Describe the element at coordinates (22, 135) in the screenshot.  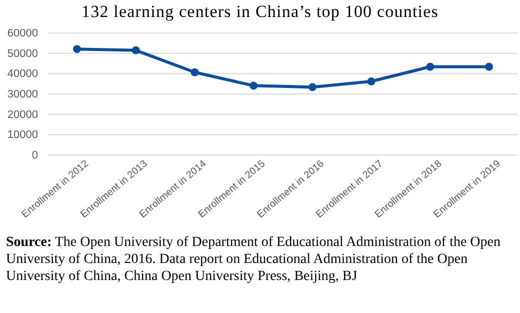
I see `y-tick-label: 10000` at that location.